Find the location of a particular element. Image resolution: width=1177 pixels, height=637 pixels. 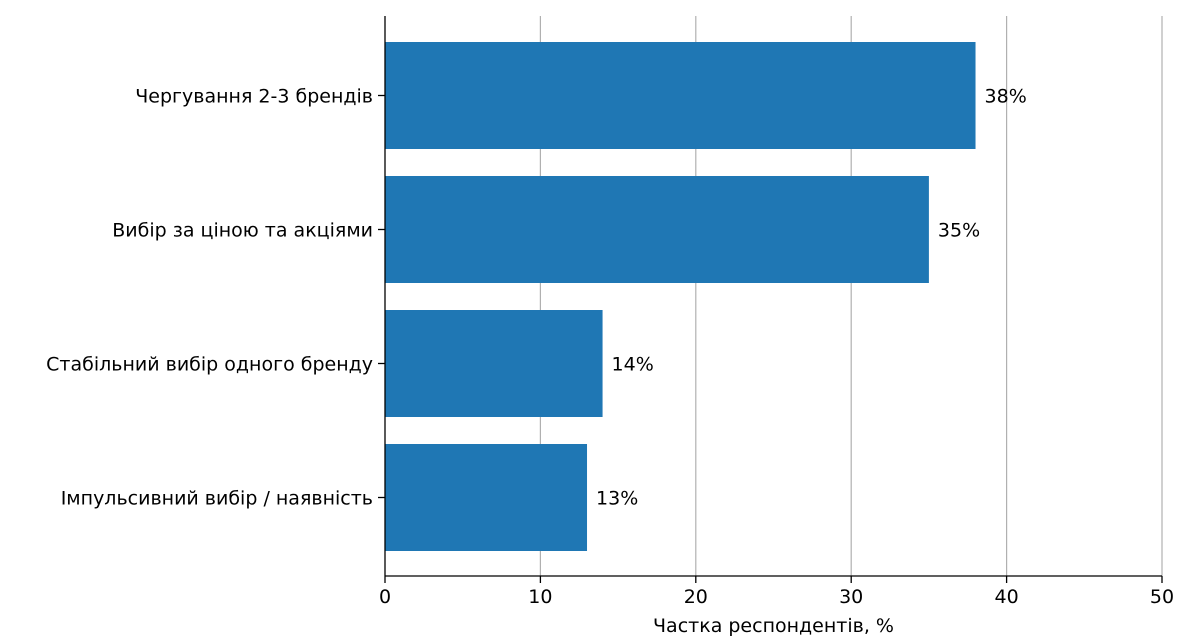

x-tick-label-10: 10 is located at coordinates (540, 597).